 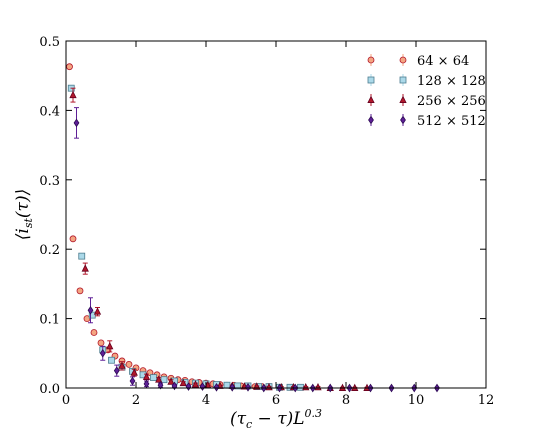 What do you see at coordinates (136, 400) in the screenshot?
I see `x-tick-label: 2` at bounding box center [136, 400].